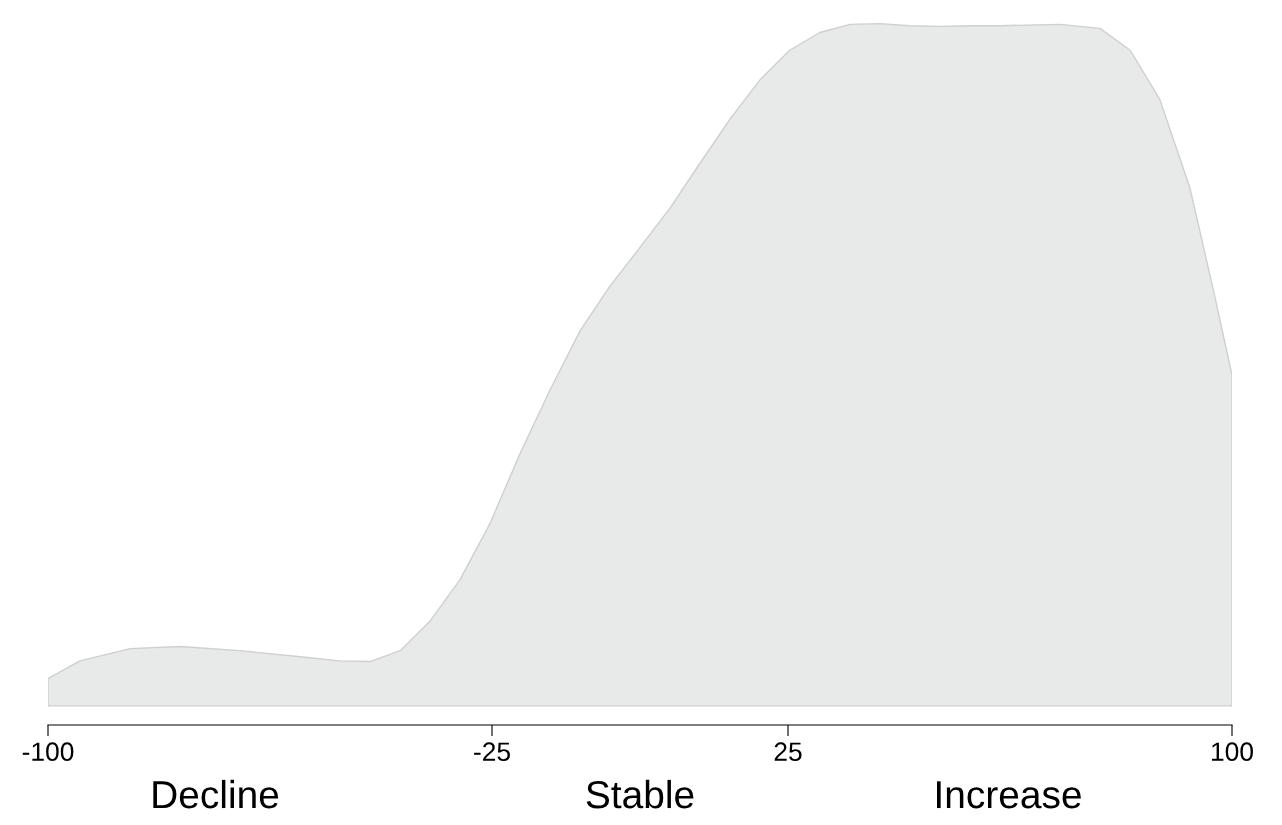  Describe the element at coordinates (788, 752) in the screenshot. I see `x-tick-label: 25` at that location.